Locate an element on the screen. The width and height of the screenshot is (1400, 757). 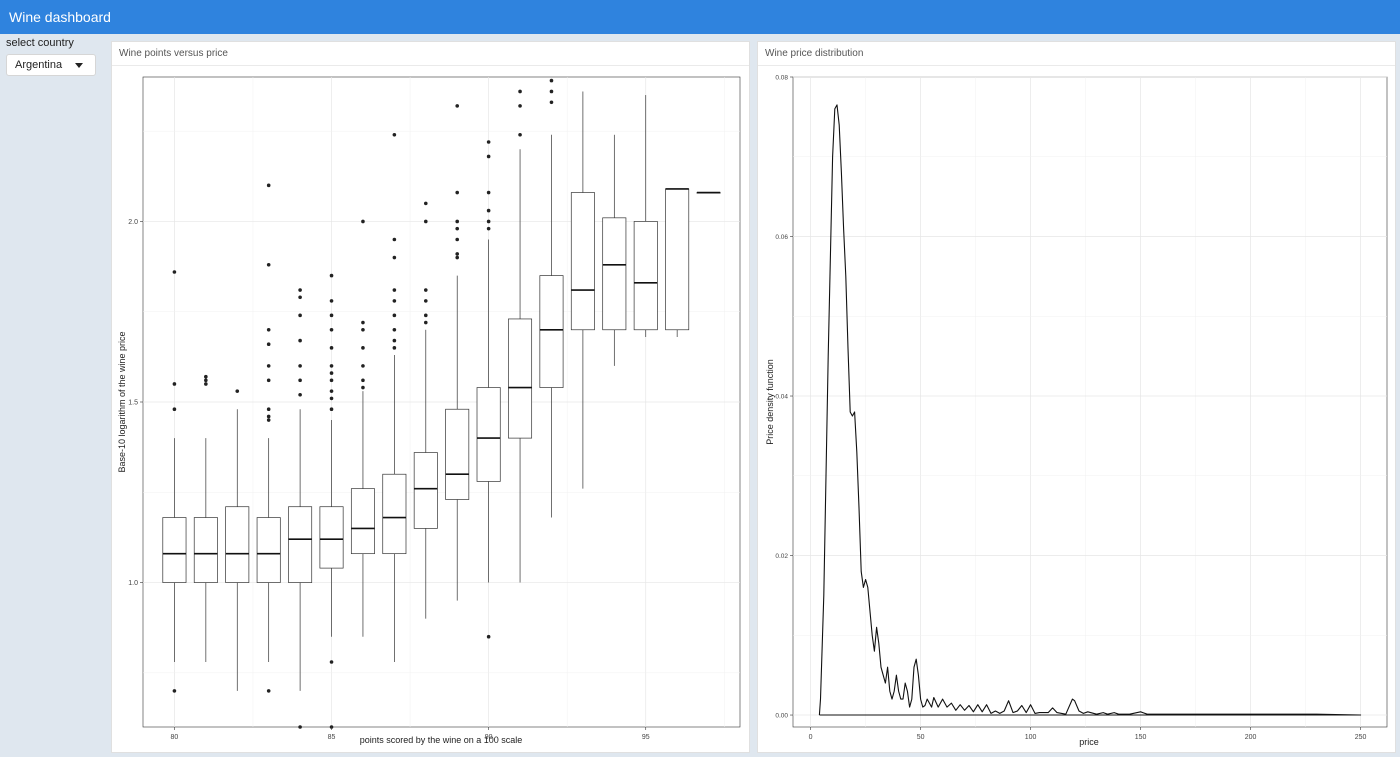
country-select: Argentina is located at coordinates (51, 65).